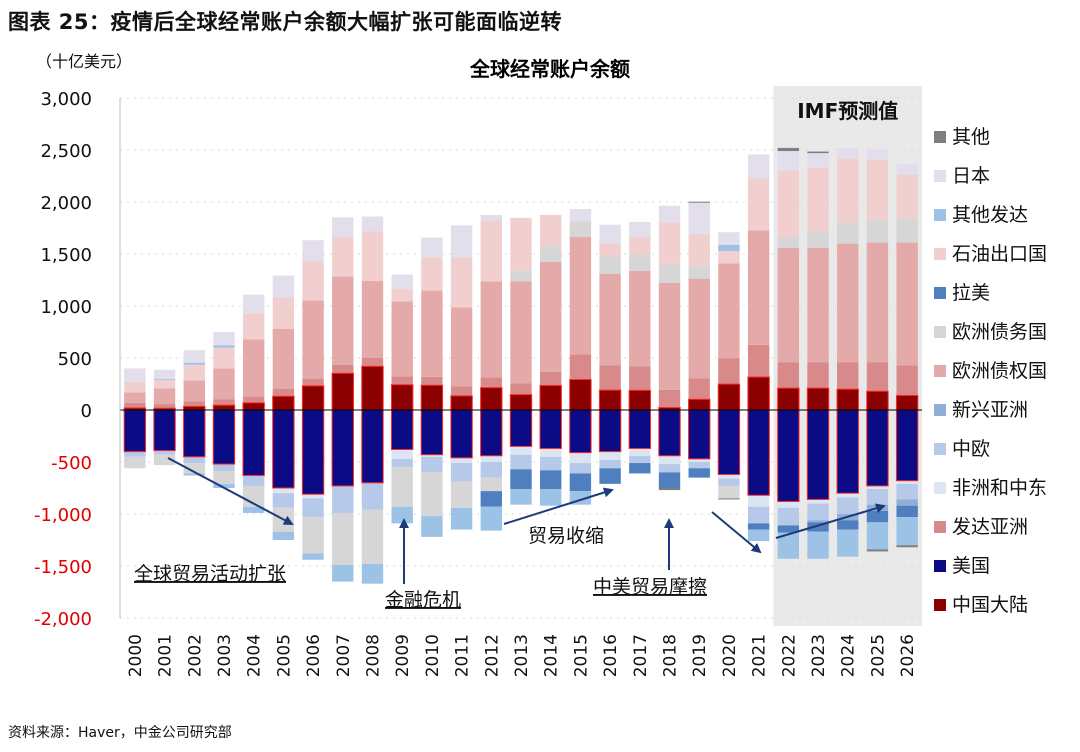 This screenshot has height=752, width=1080. What do you see at coordinates (84, 61) in the screenshot?
I see `unit-label: （十亿美元）` at bounding box center [84, 61].